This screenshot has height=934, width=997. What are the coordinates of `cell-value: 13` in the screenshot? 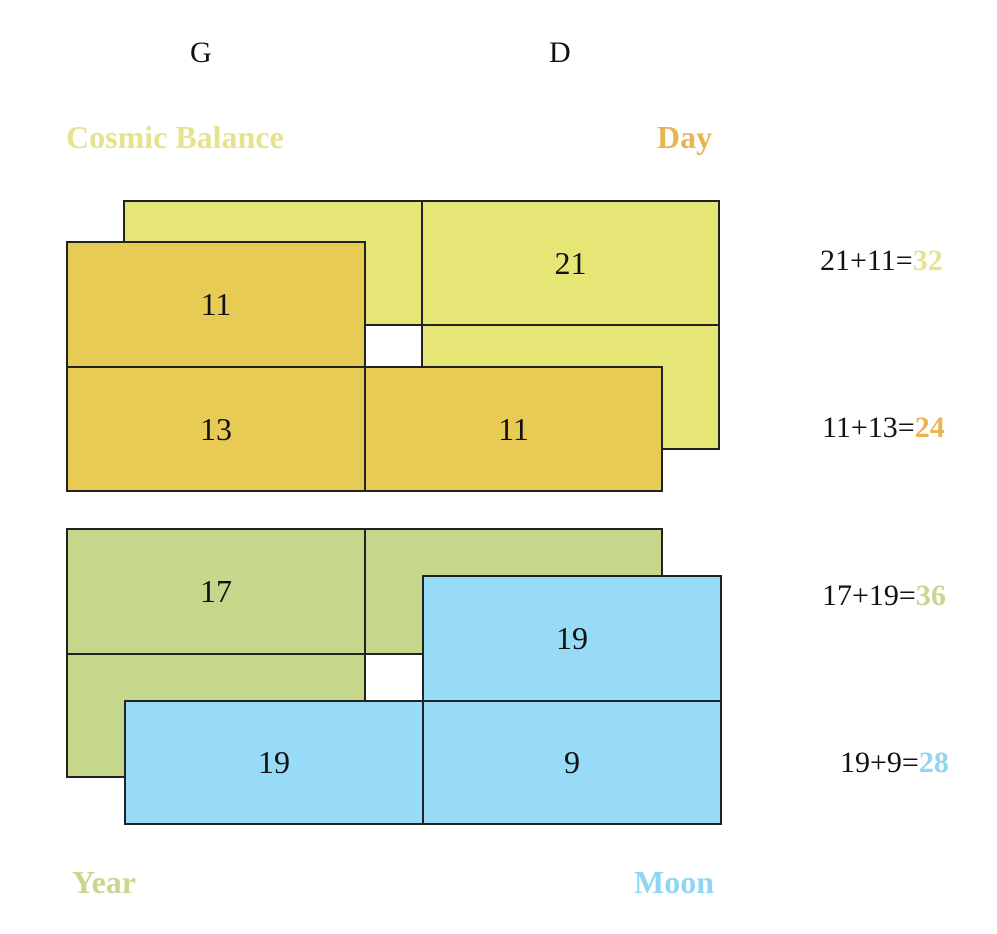 It's located at (216, 428).